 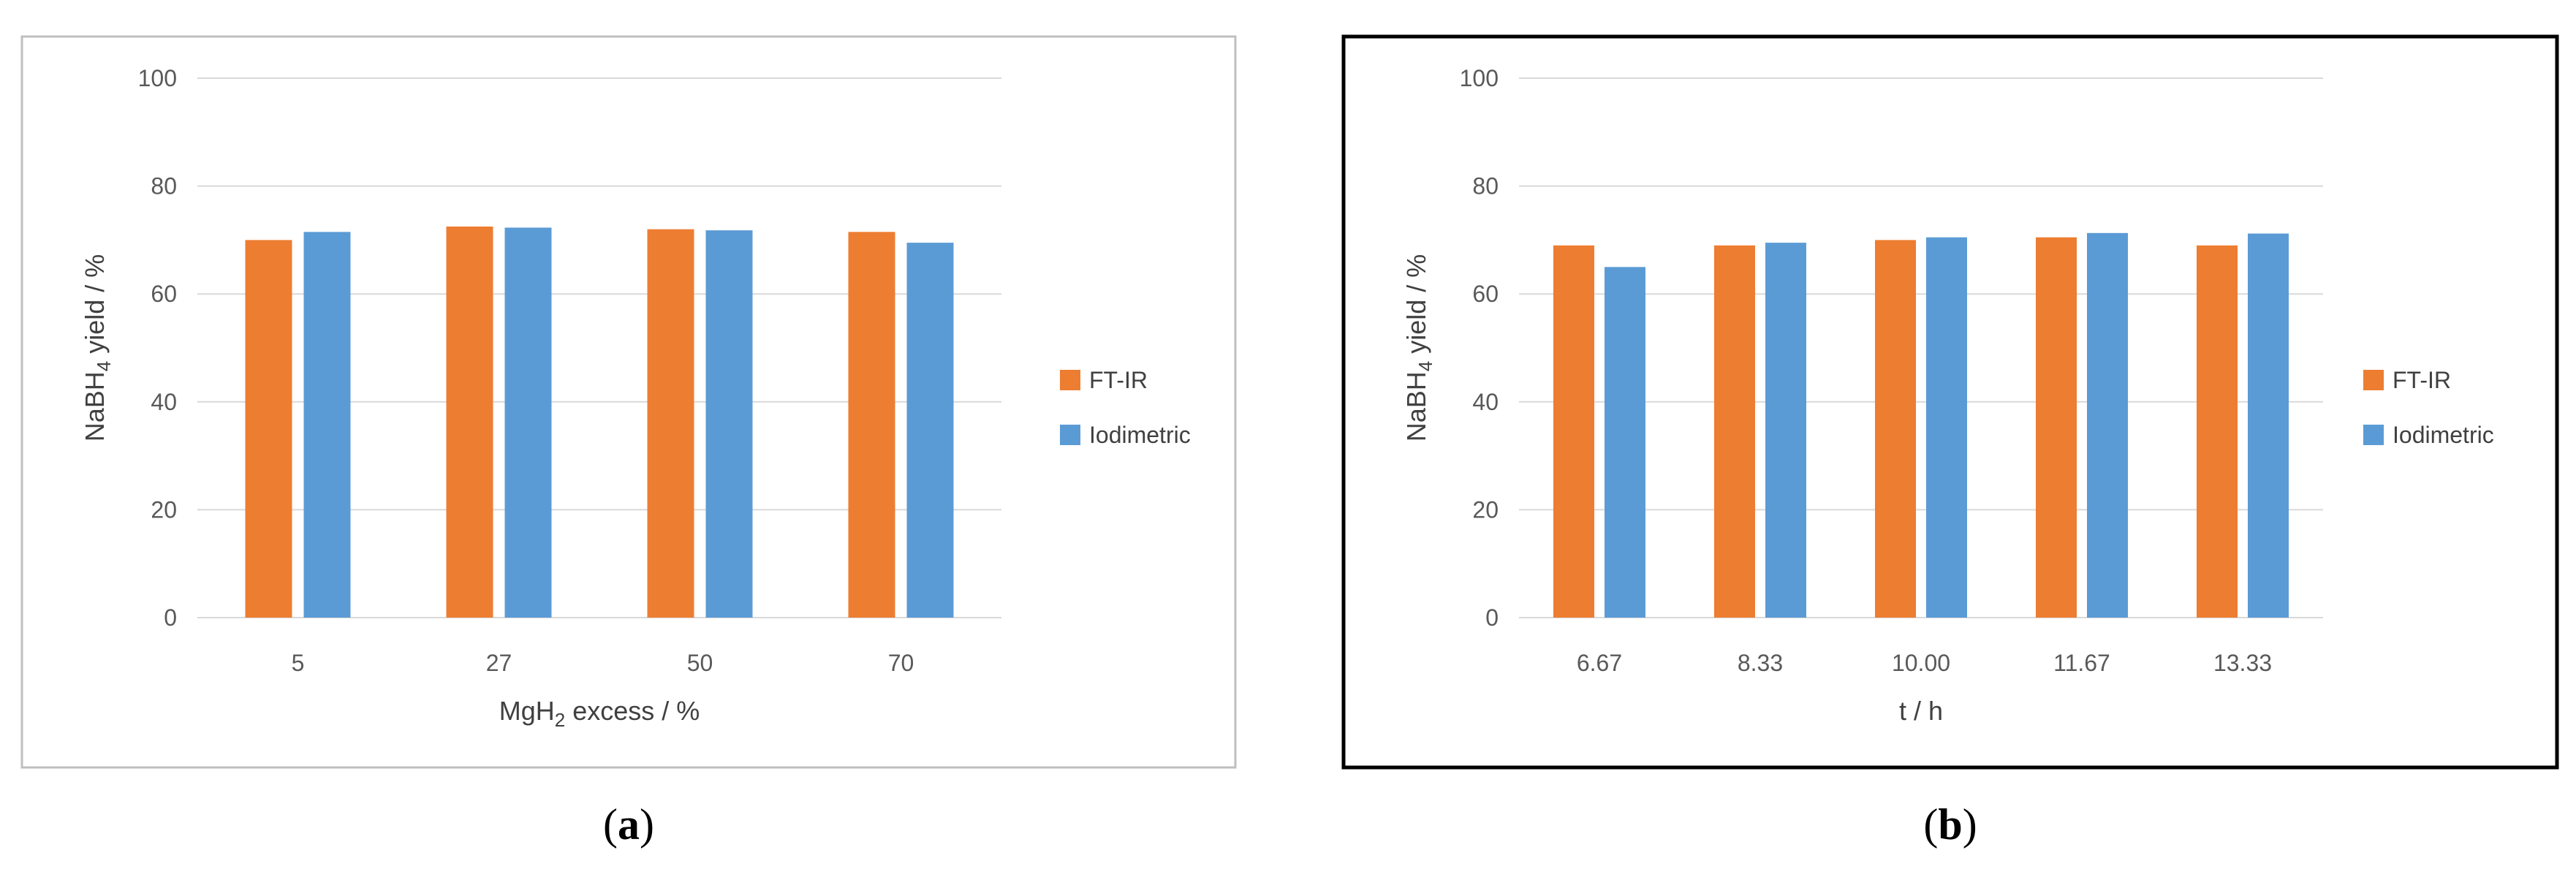 What do you see at coordinates (901, 663) in the screenshot?
I see `x-tick-label: 70` at bounding box center [901, 663].